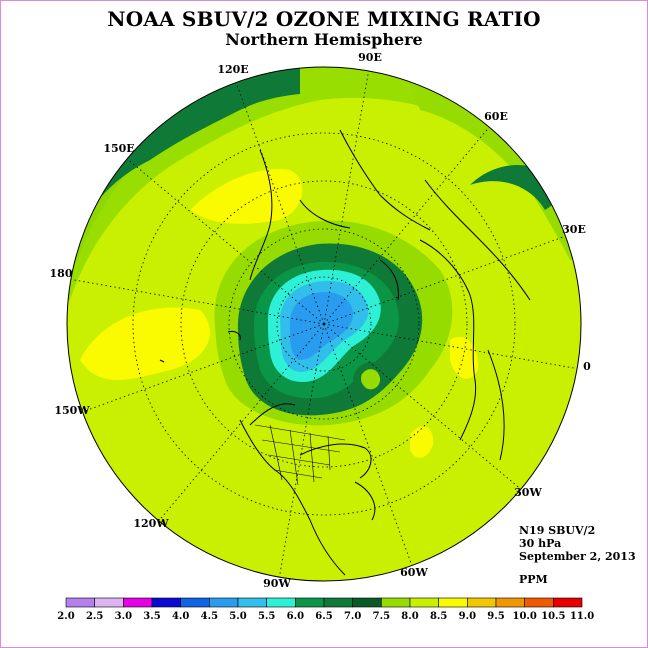  I want to click on info-level: 30 hPa, so click(540, 543).